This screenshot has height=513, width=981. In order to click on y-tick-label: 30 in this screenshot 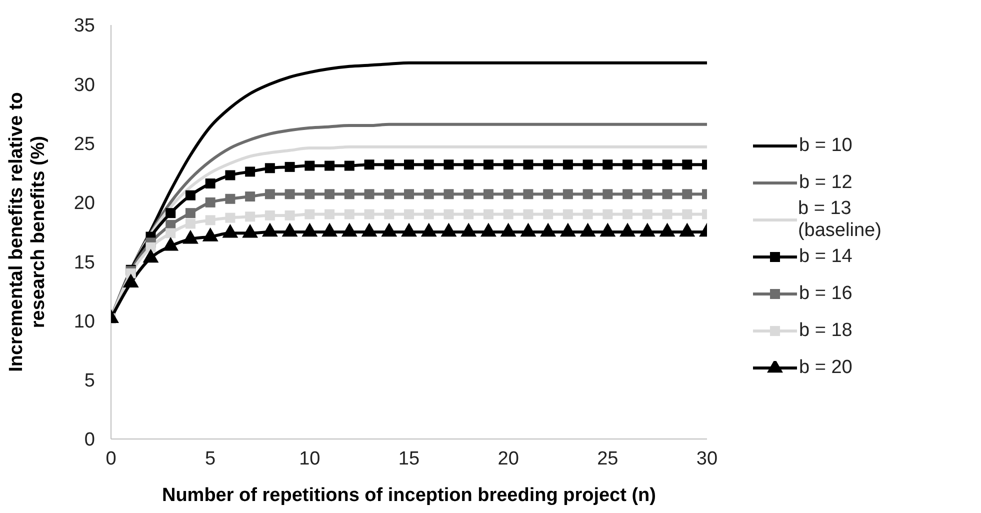, I will do `click(84, 85)`.